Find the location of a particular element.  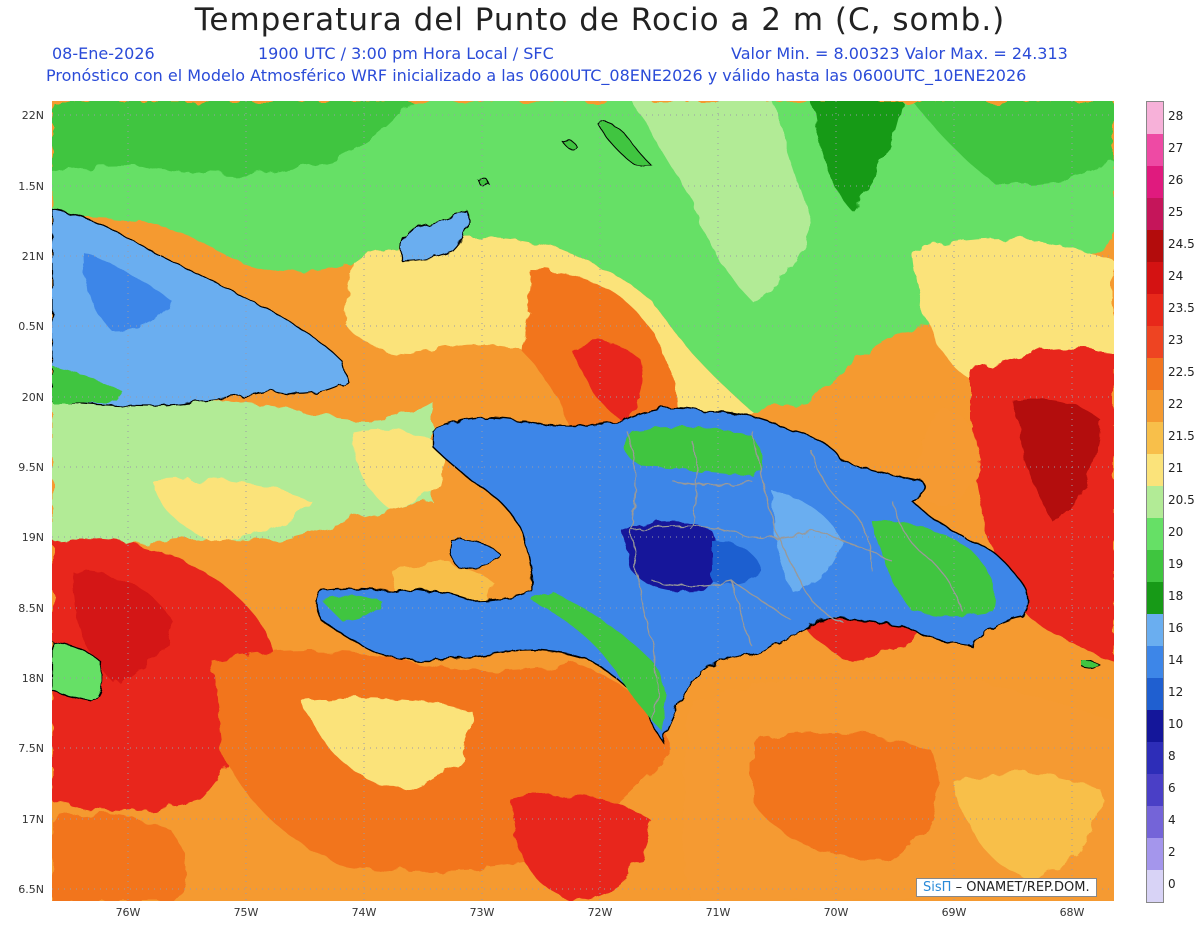

colorbar-label: 14 is located at coordinates (1176, 660).